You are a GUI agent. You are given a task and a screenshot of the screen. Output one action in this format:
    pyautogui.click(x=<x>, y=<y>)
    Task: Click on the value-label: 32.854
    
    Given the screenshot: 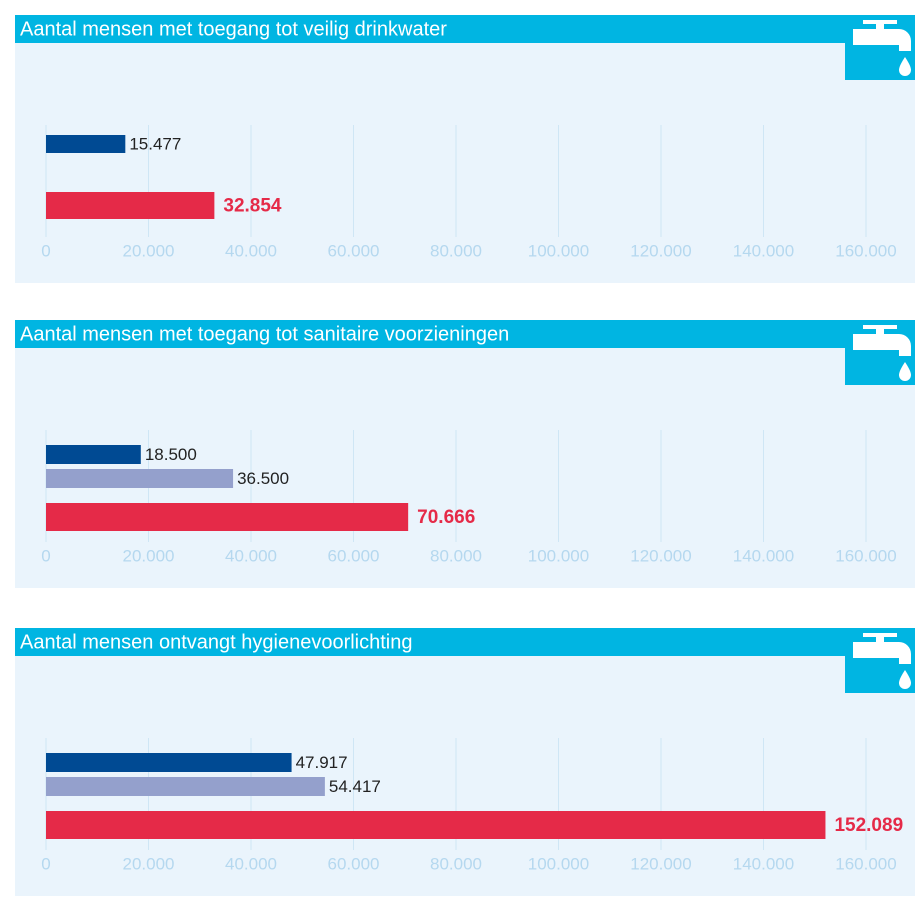 What is the action you would take?
    pyautogui.click(x=252, y=206)
    